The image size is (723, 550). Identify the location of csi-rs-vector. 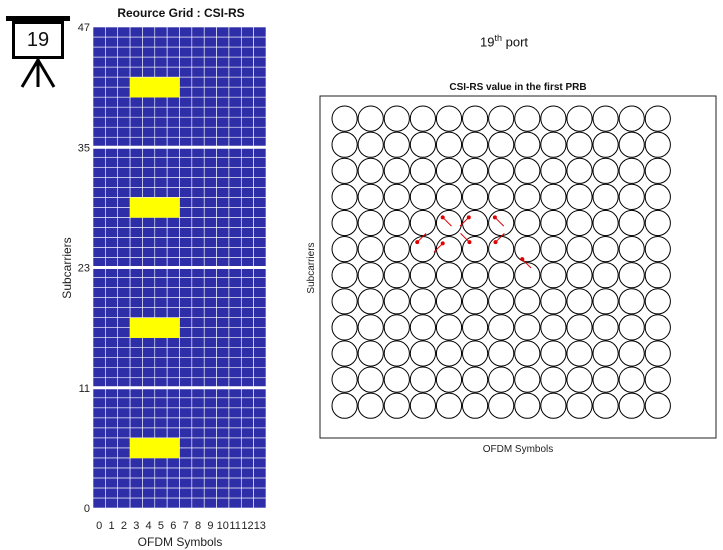
(447, 221).